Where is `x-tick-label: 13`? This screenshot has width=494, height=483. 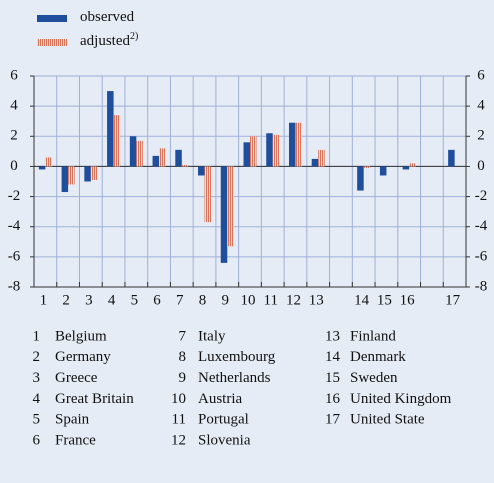 x-tick-label: 13 is located at coordinates (316, 300).